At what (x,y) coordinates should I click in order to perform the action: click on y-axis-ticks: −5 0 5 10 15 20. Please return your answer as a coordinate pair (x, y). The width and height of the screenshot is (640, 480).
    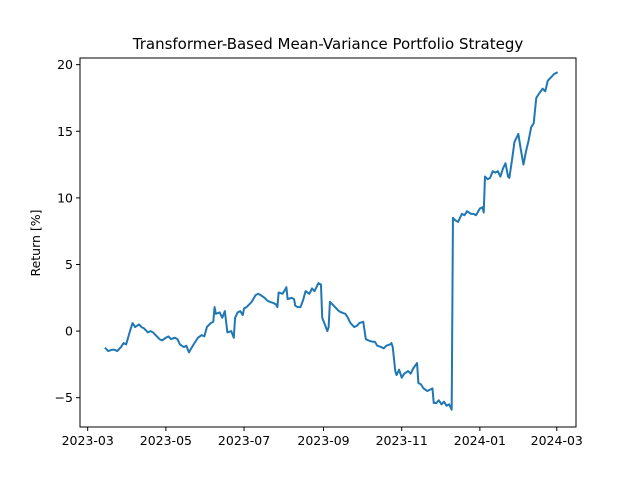
    Looking at the image, I should click on (67, 231).